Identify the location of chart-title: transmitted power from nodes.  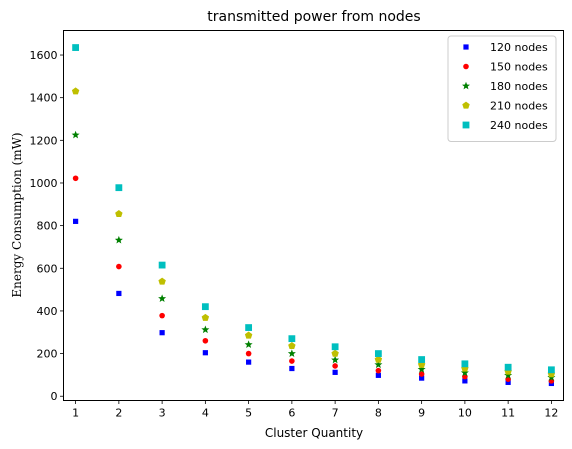
(313, 17).